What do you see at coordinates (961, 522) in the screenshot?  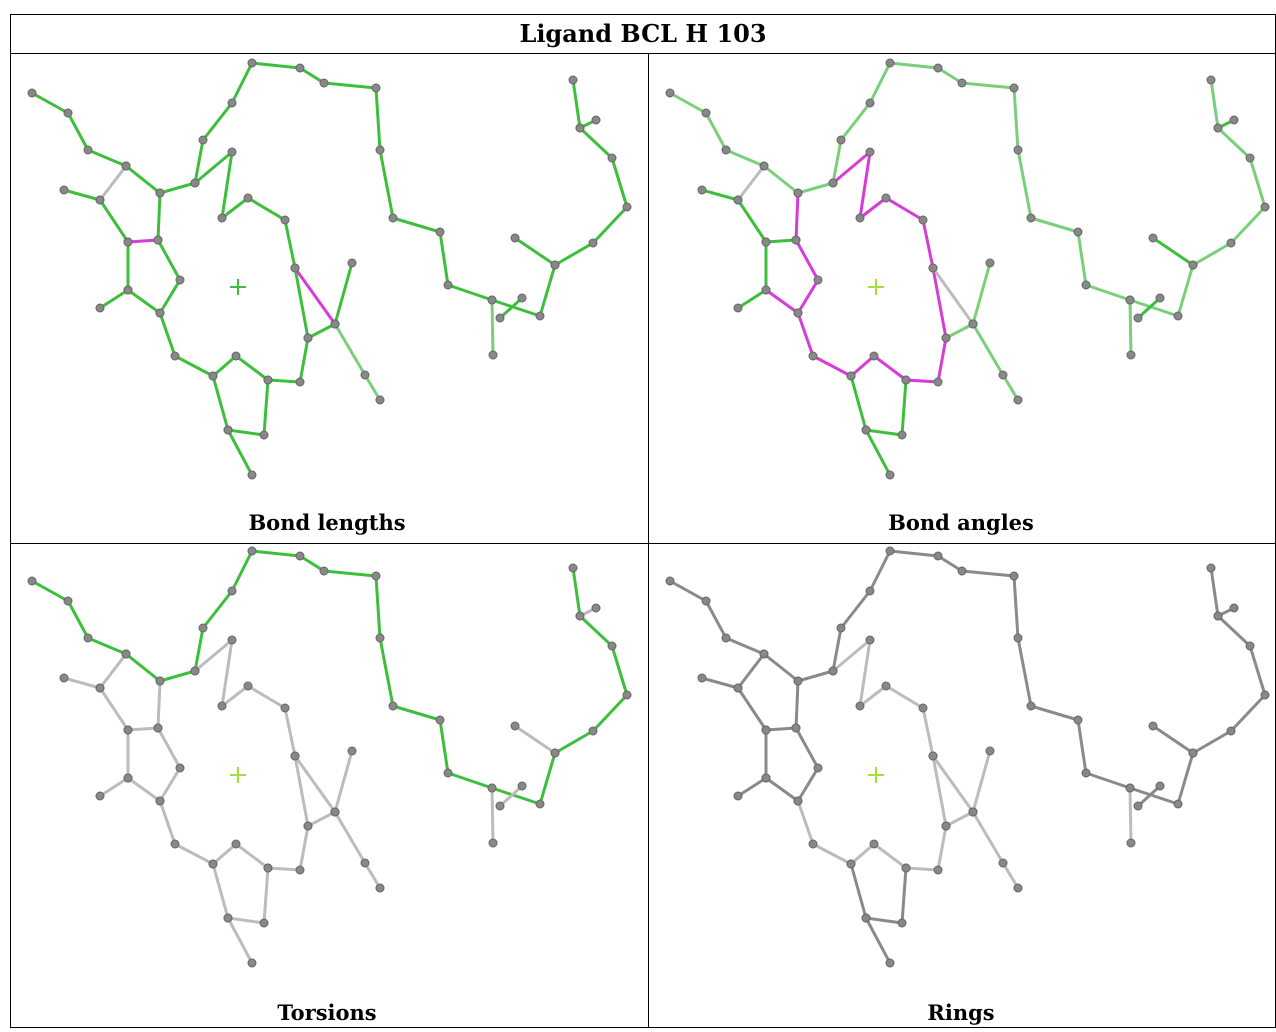 I see `panel-caption: Bond angles` at bounding box center [961, 522].